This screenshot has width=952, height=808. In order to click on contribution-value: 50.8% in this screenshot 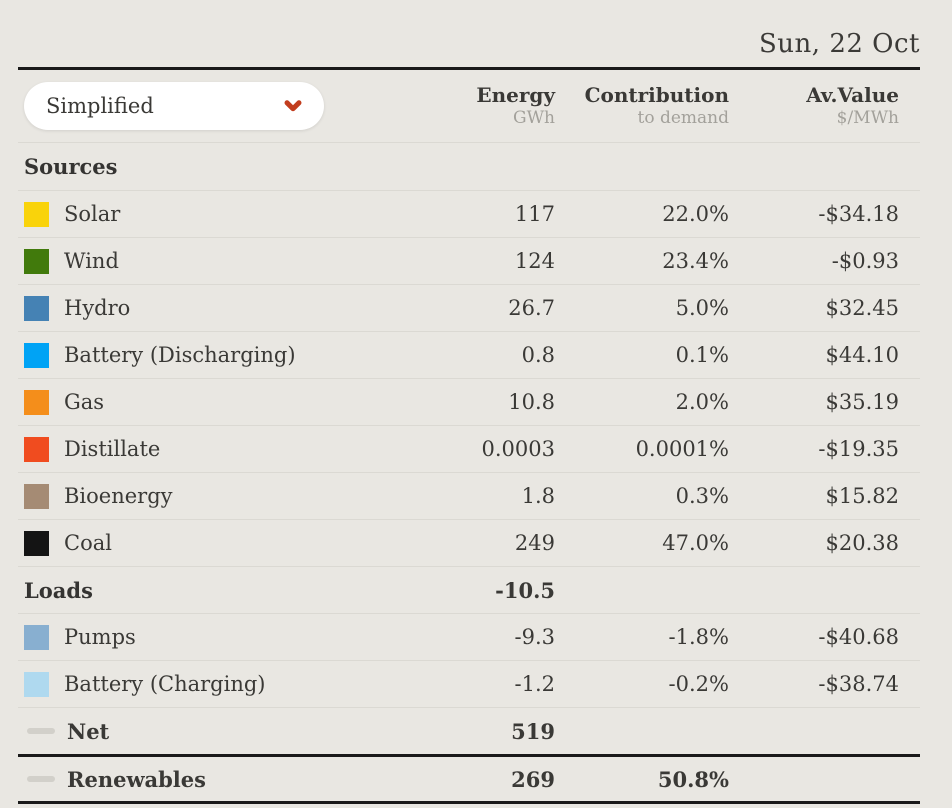, I will do `click(693, 779)`.